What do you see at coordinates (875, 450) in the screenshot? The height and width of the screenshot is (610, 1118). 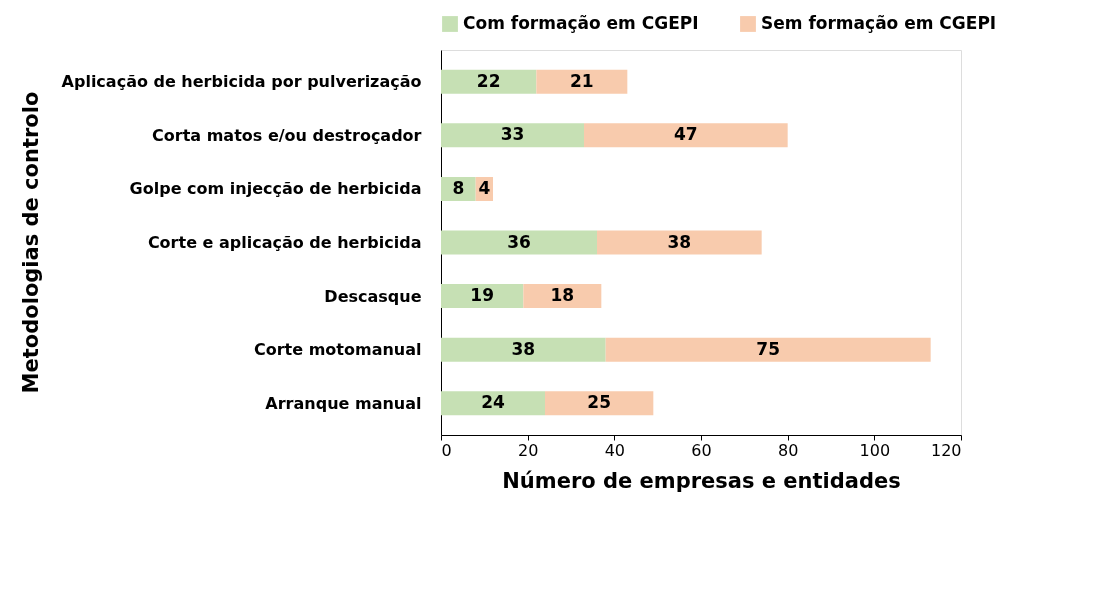 I see `x-tick-label: 100` at bounding box center [875, 450].